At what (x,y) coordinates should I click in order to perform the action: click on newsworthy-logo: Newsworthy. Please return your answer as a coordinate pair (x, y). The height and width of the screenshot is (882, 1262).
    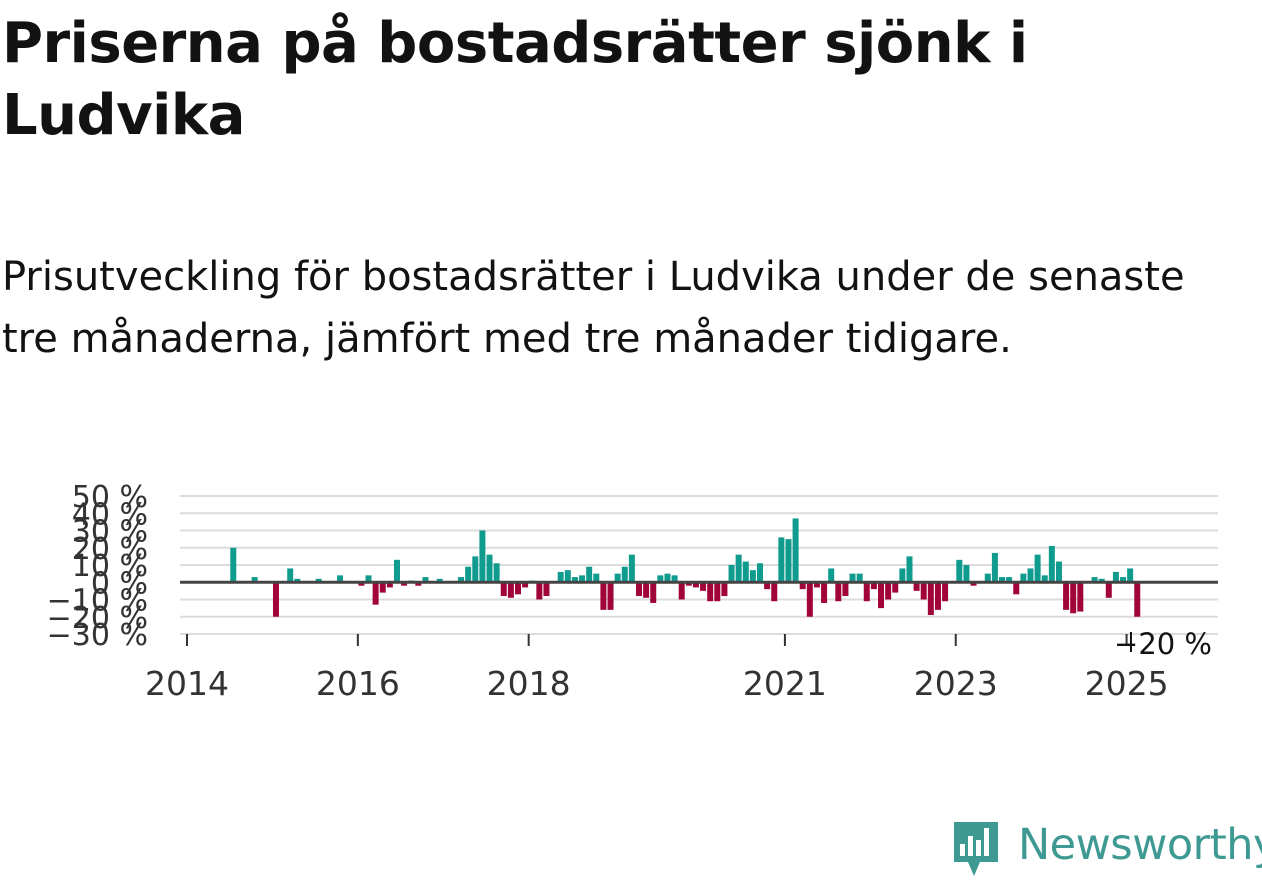
    Looking at the image, I should click on (1106, 848).